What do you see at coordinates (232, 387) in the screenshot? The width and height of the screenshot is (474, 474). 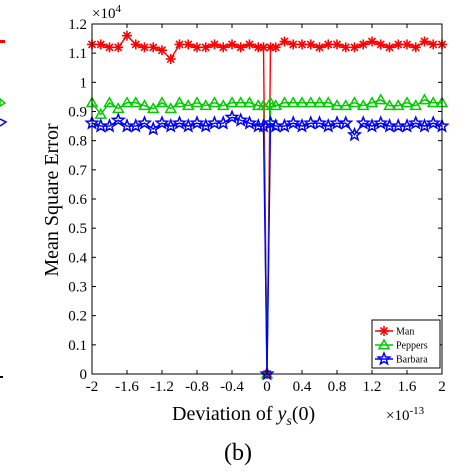 I see `x-tick-label: -0.4` at bounding box center [232, 387].